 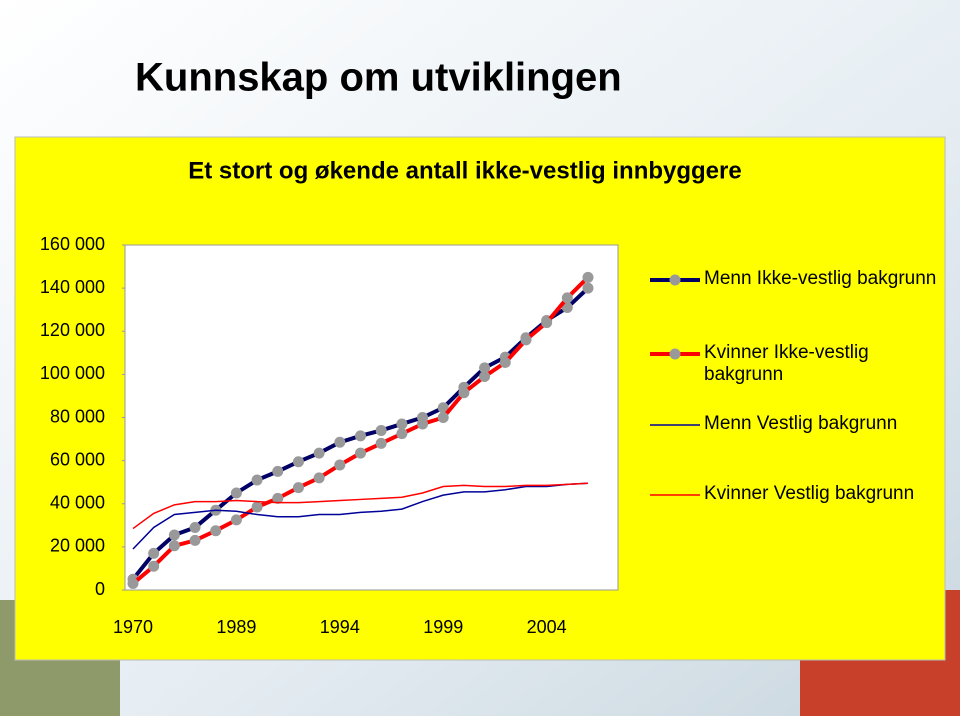 What do you see at coordinates (77, 416) in the screenshot?
I see `y-tick-label: 80 000` at bounding box center [77, 416].